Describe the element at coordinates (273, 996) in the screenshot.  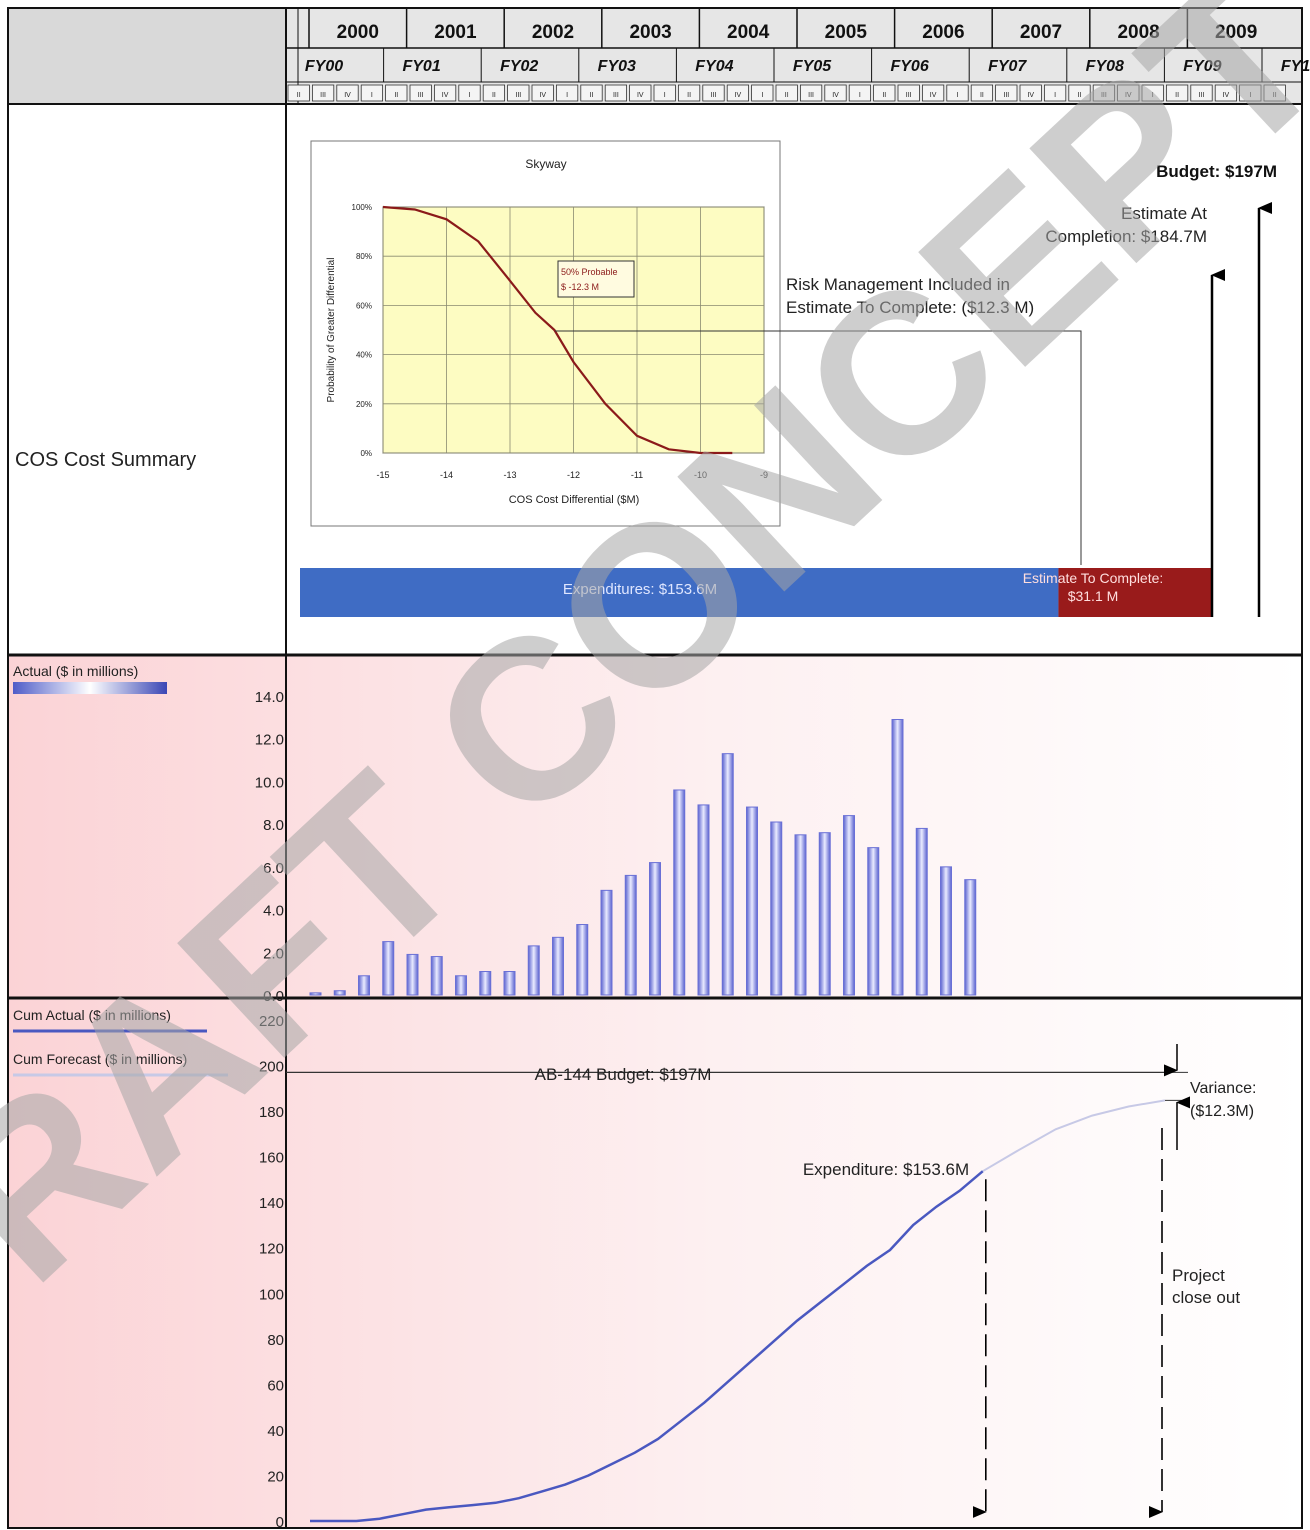
I see `bar-y-tick: 0.0` at that location.